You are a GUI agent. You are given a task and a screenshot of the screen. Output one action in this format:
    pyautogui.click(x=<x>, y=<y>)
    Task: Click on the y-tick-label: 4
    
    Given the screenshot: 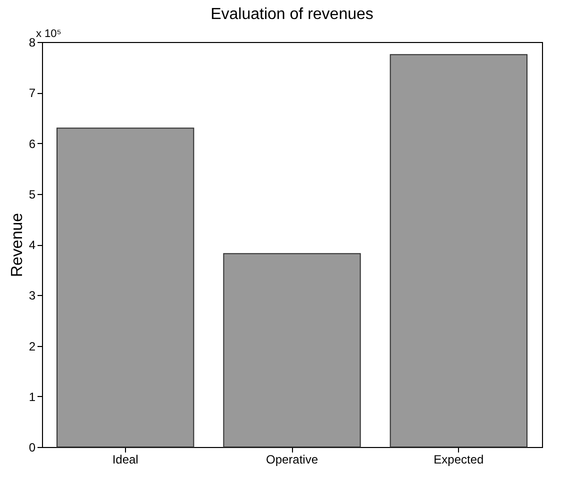 What is the action you would take?
    pyautogui.click(x=32, y=245)
    